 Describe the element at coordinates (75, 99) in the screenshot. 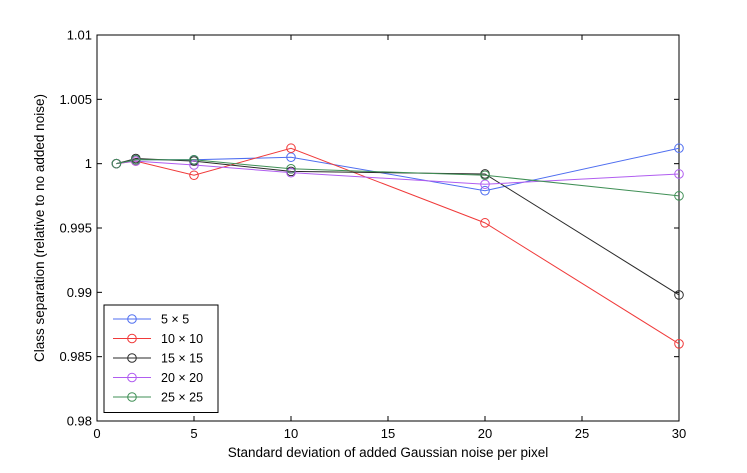

I see `y-tick-label: 1.005` at that location.